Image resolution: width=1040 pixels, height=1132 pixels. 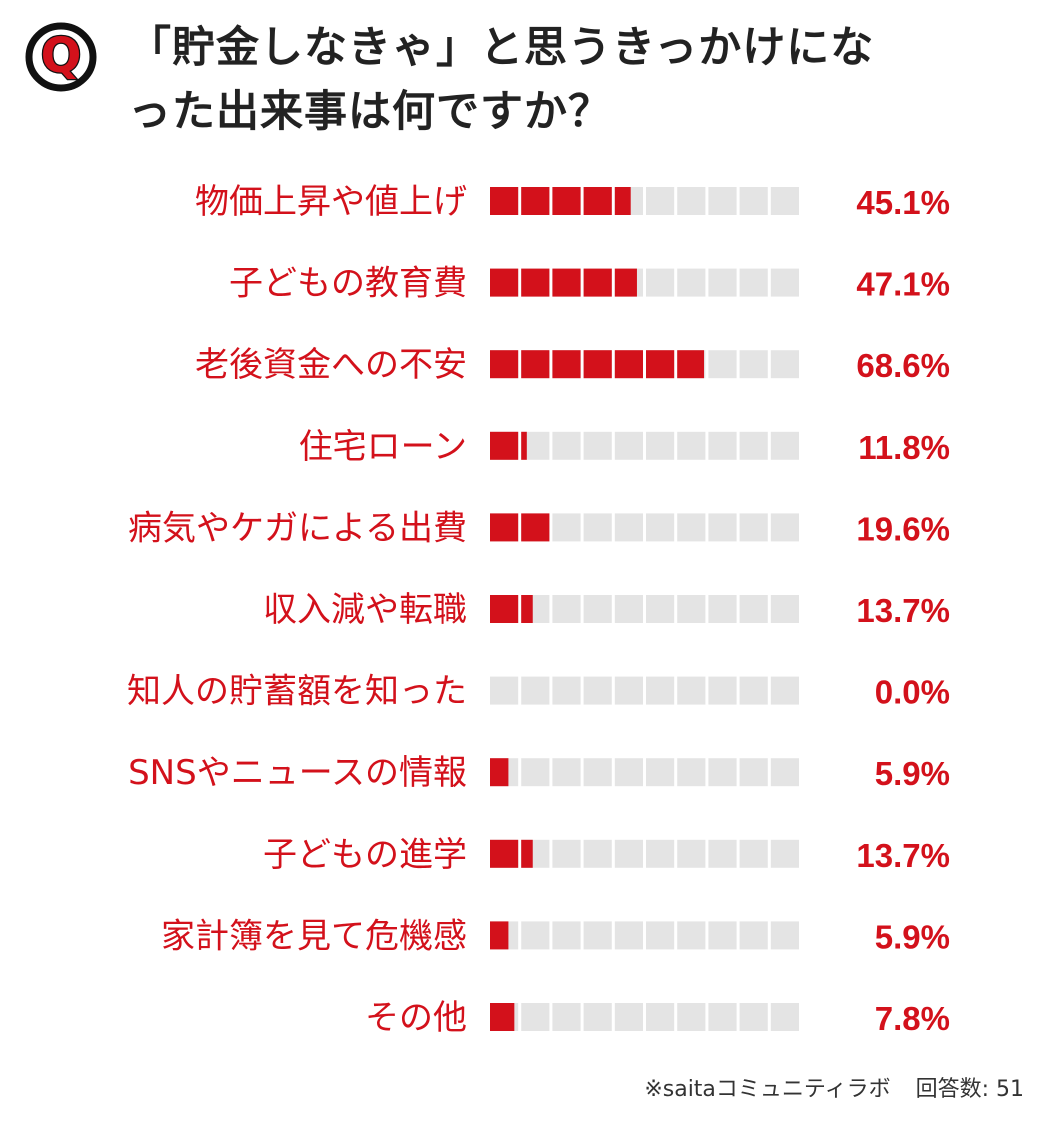 What do you see at coordinates (416, 1018) in the screenshot?
I see `category-label: その他` at bounding box center [416, 1018].